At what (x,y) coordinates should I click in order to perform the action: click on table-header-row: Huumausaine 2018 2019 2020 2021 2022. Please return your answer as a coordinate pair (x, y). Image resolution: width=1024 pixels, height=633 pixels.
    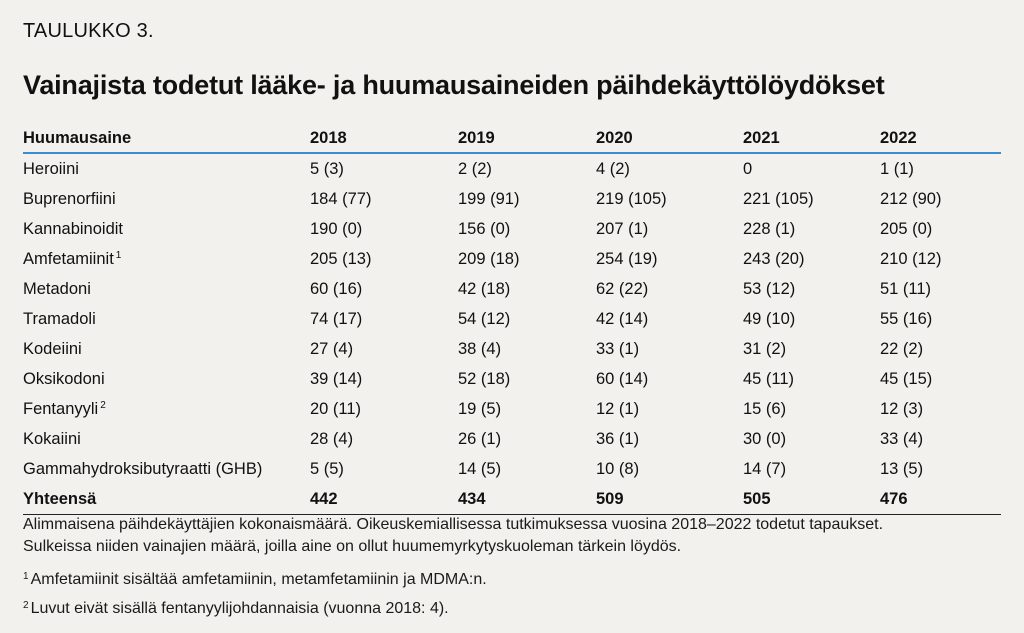
    Looking at the image, I should click on (512, 139).